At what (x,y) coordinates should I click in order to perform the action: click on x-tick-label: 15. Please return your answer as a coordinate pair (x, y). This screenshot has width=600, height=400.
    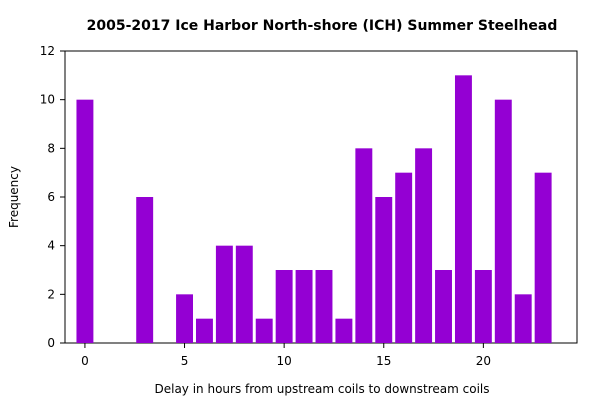
    Looking at the image, I should click on (383, 361).